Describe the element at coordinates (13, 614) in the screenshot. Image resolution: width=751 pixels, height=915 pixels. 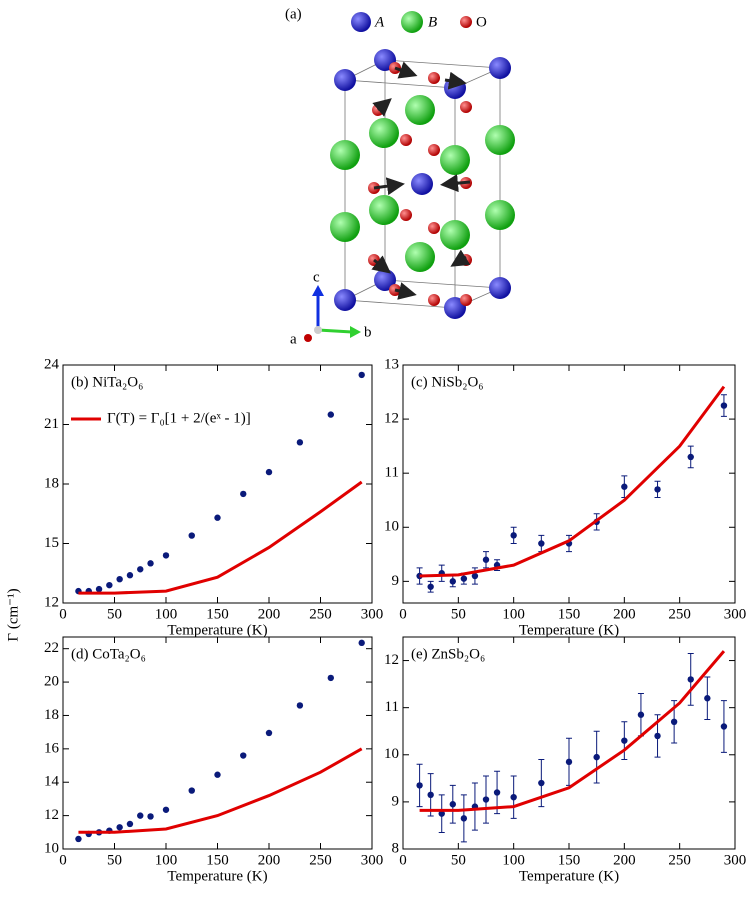
I see `y-axis-label: Γ (cm⁻¹)` at that location.